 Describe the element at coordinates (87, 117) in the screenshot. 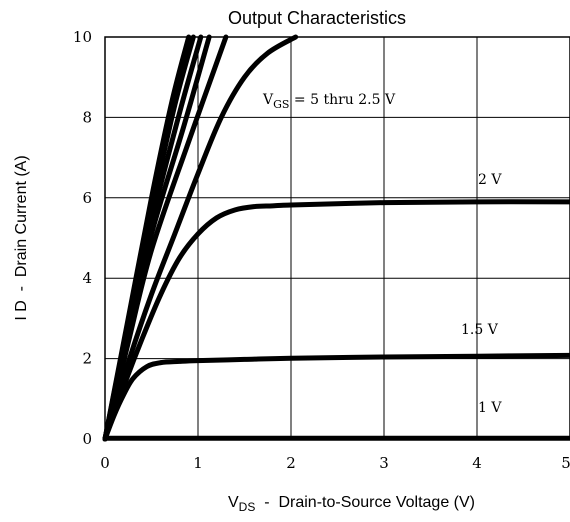

I see `y-tick-label: 8` at that location.